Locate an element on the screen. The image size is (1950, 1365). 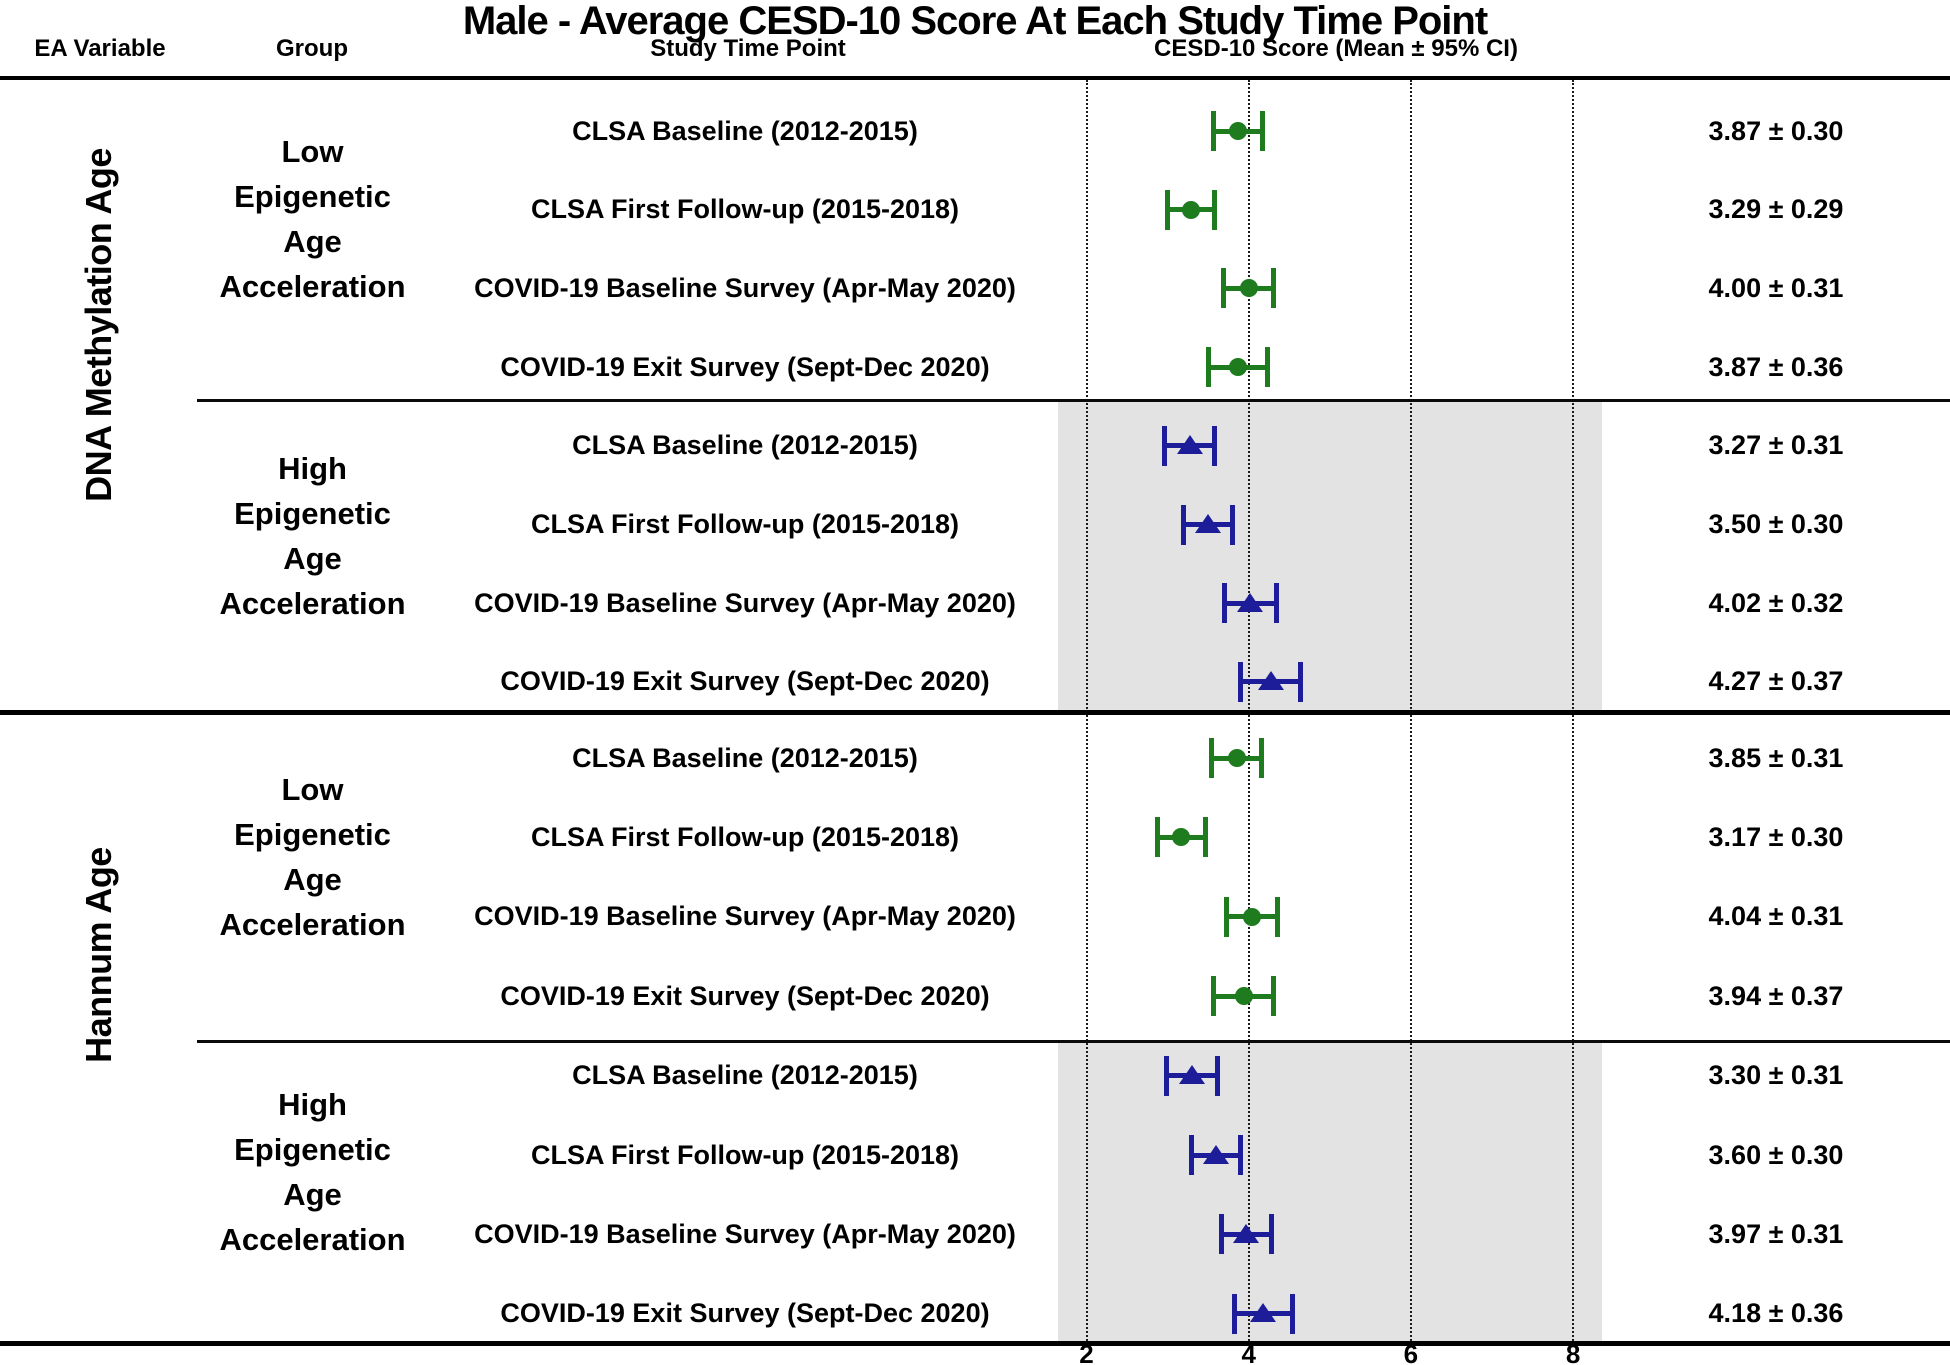
mean-ci-value: 3.87 ± 0.30 is located at coordinates (1776, 130).